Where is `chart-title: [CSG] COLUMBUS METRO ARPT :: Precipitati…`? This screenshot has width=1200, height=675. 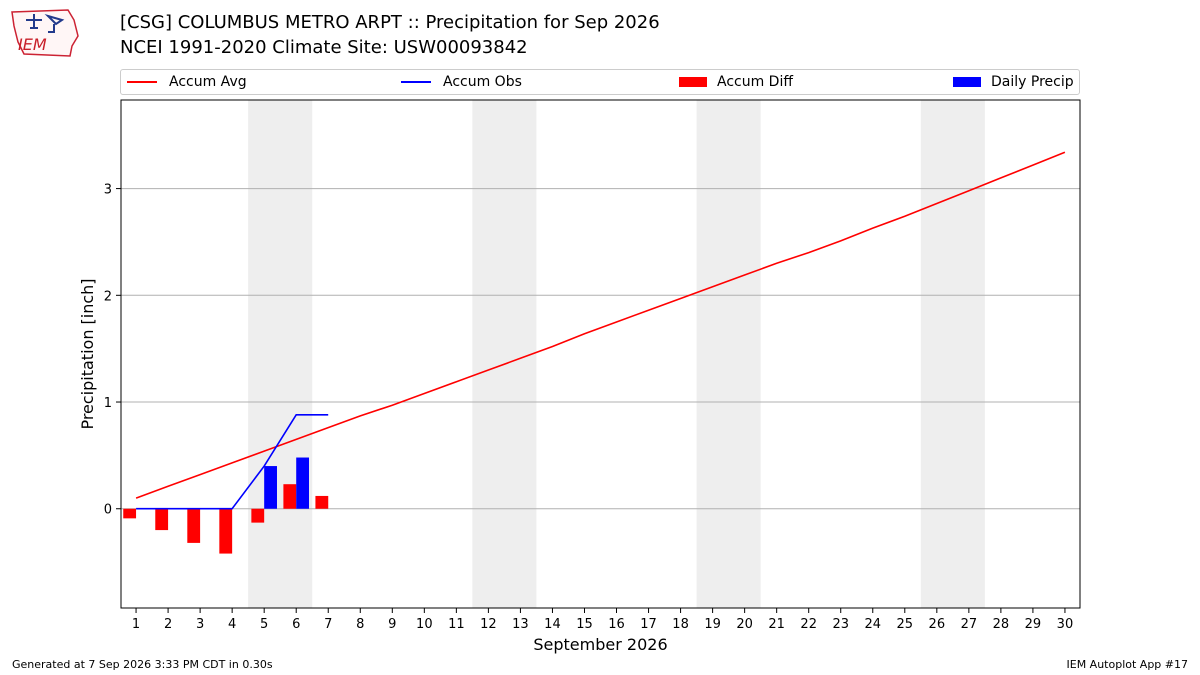 chart-title: [CSG] COLUMBUS METRO ARPT :: Precipitati… is located at coordinates (390, 22).